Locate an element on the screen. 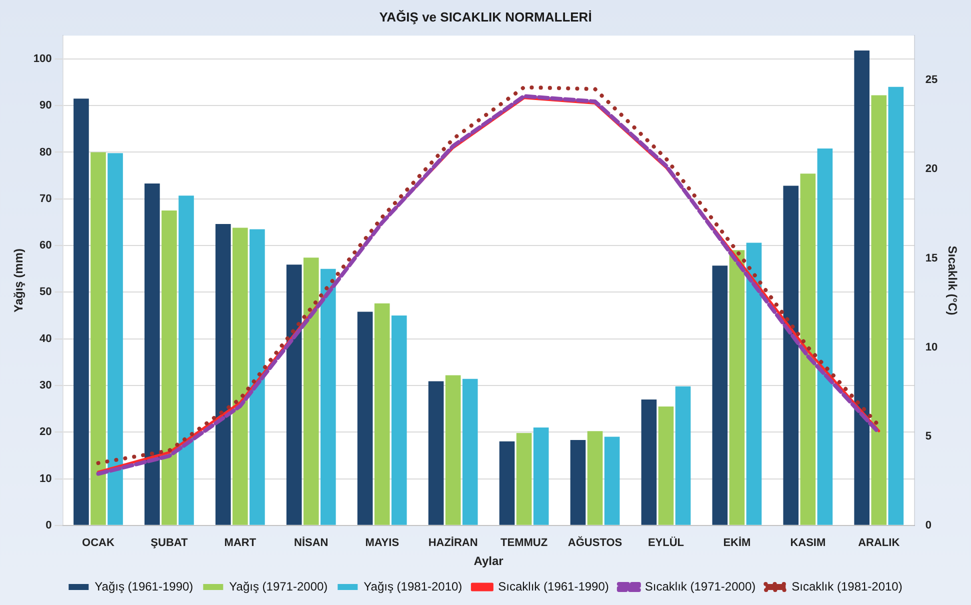  legend-label: Yağış (1961-1990) is located at coordinates (144, 586).